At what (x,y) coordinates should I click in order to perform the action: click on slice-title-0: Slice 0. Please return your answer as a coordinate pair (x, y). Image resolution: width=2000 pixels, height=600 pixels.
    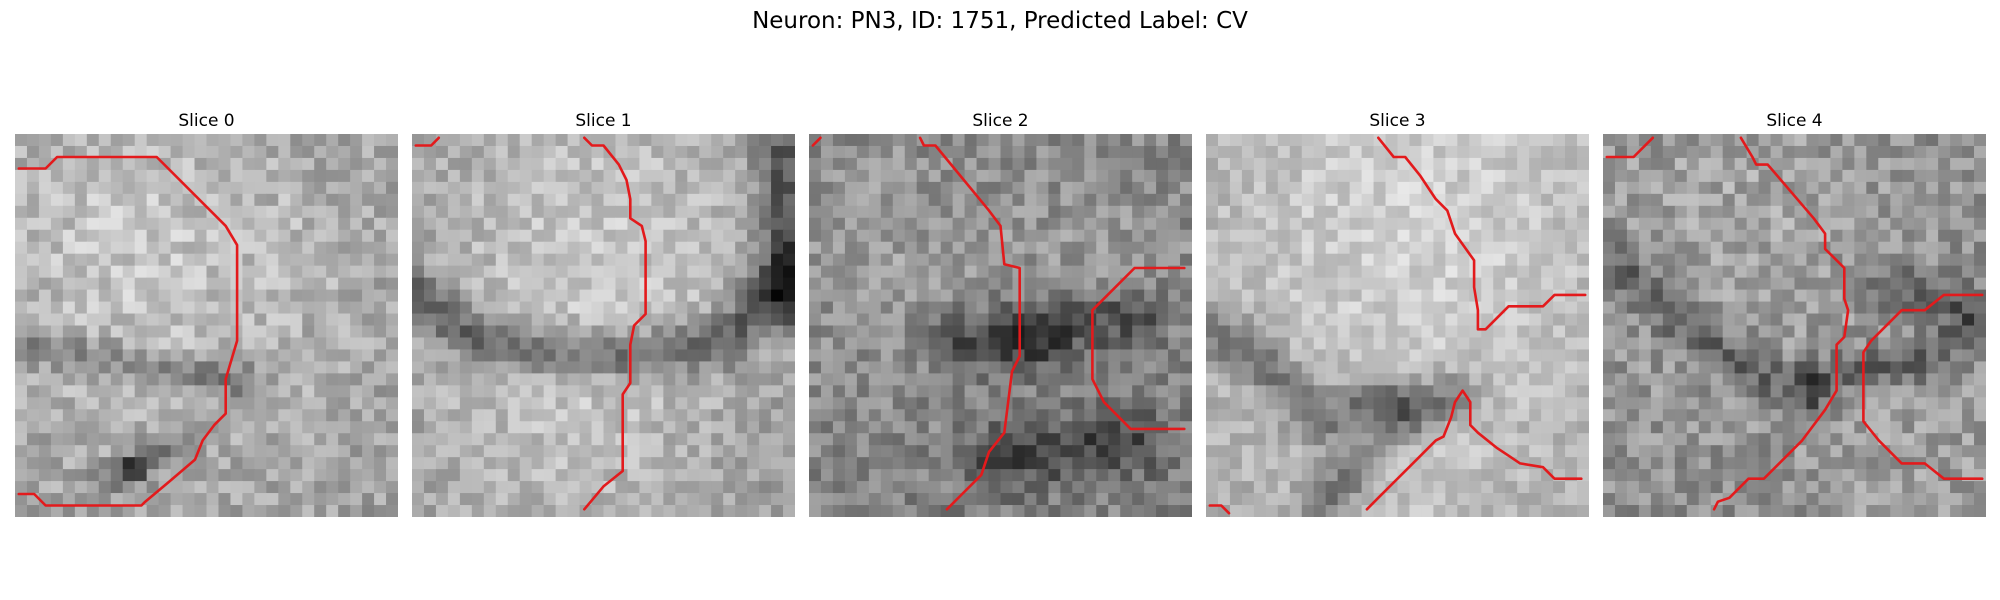
    Looking at the image, I should click on (206, 121).